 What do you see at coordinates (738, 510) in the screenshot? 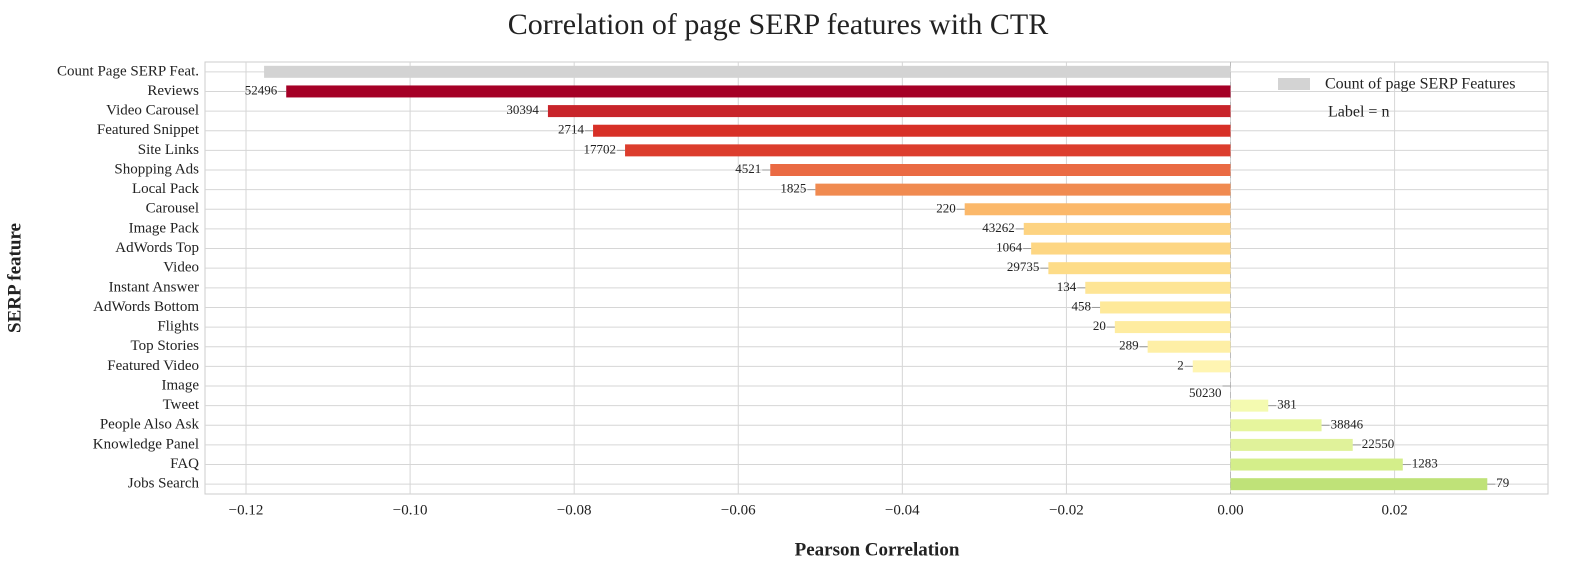
I see `x-tick-label: −0.06` at bounding box center [738, 510].